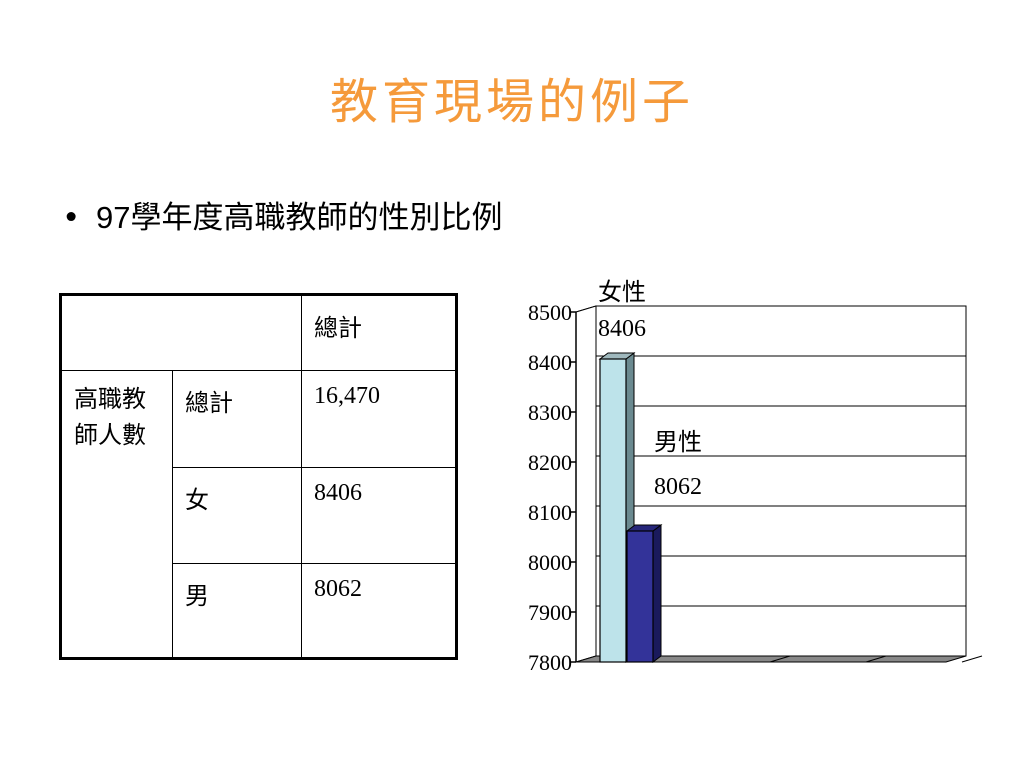  I want to click on slide-title: 教育現場的例子, so click(511, 102).